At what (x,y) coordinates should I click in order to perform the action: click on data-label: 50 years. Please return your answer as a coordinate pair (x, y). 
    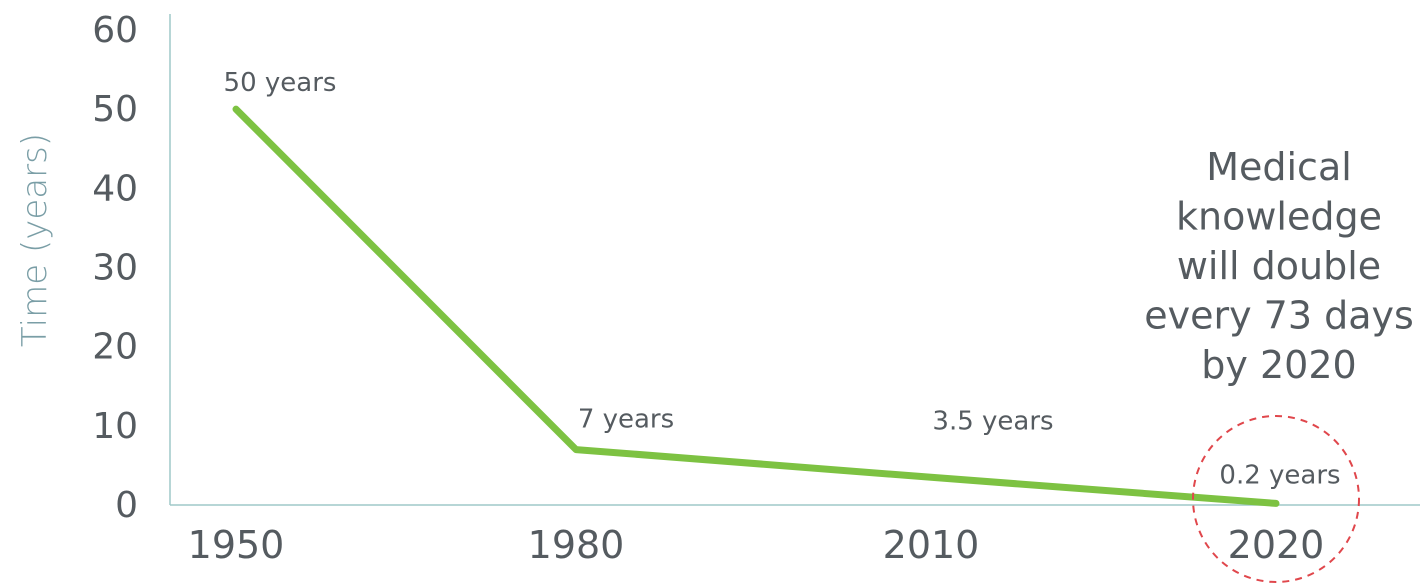
    Looking at the image, I should click on (280, 83).